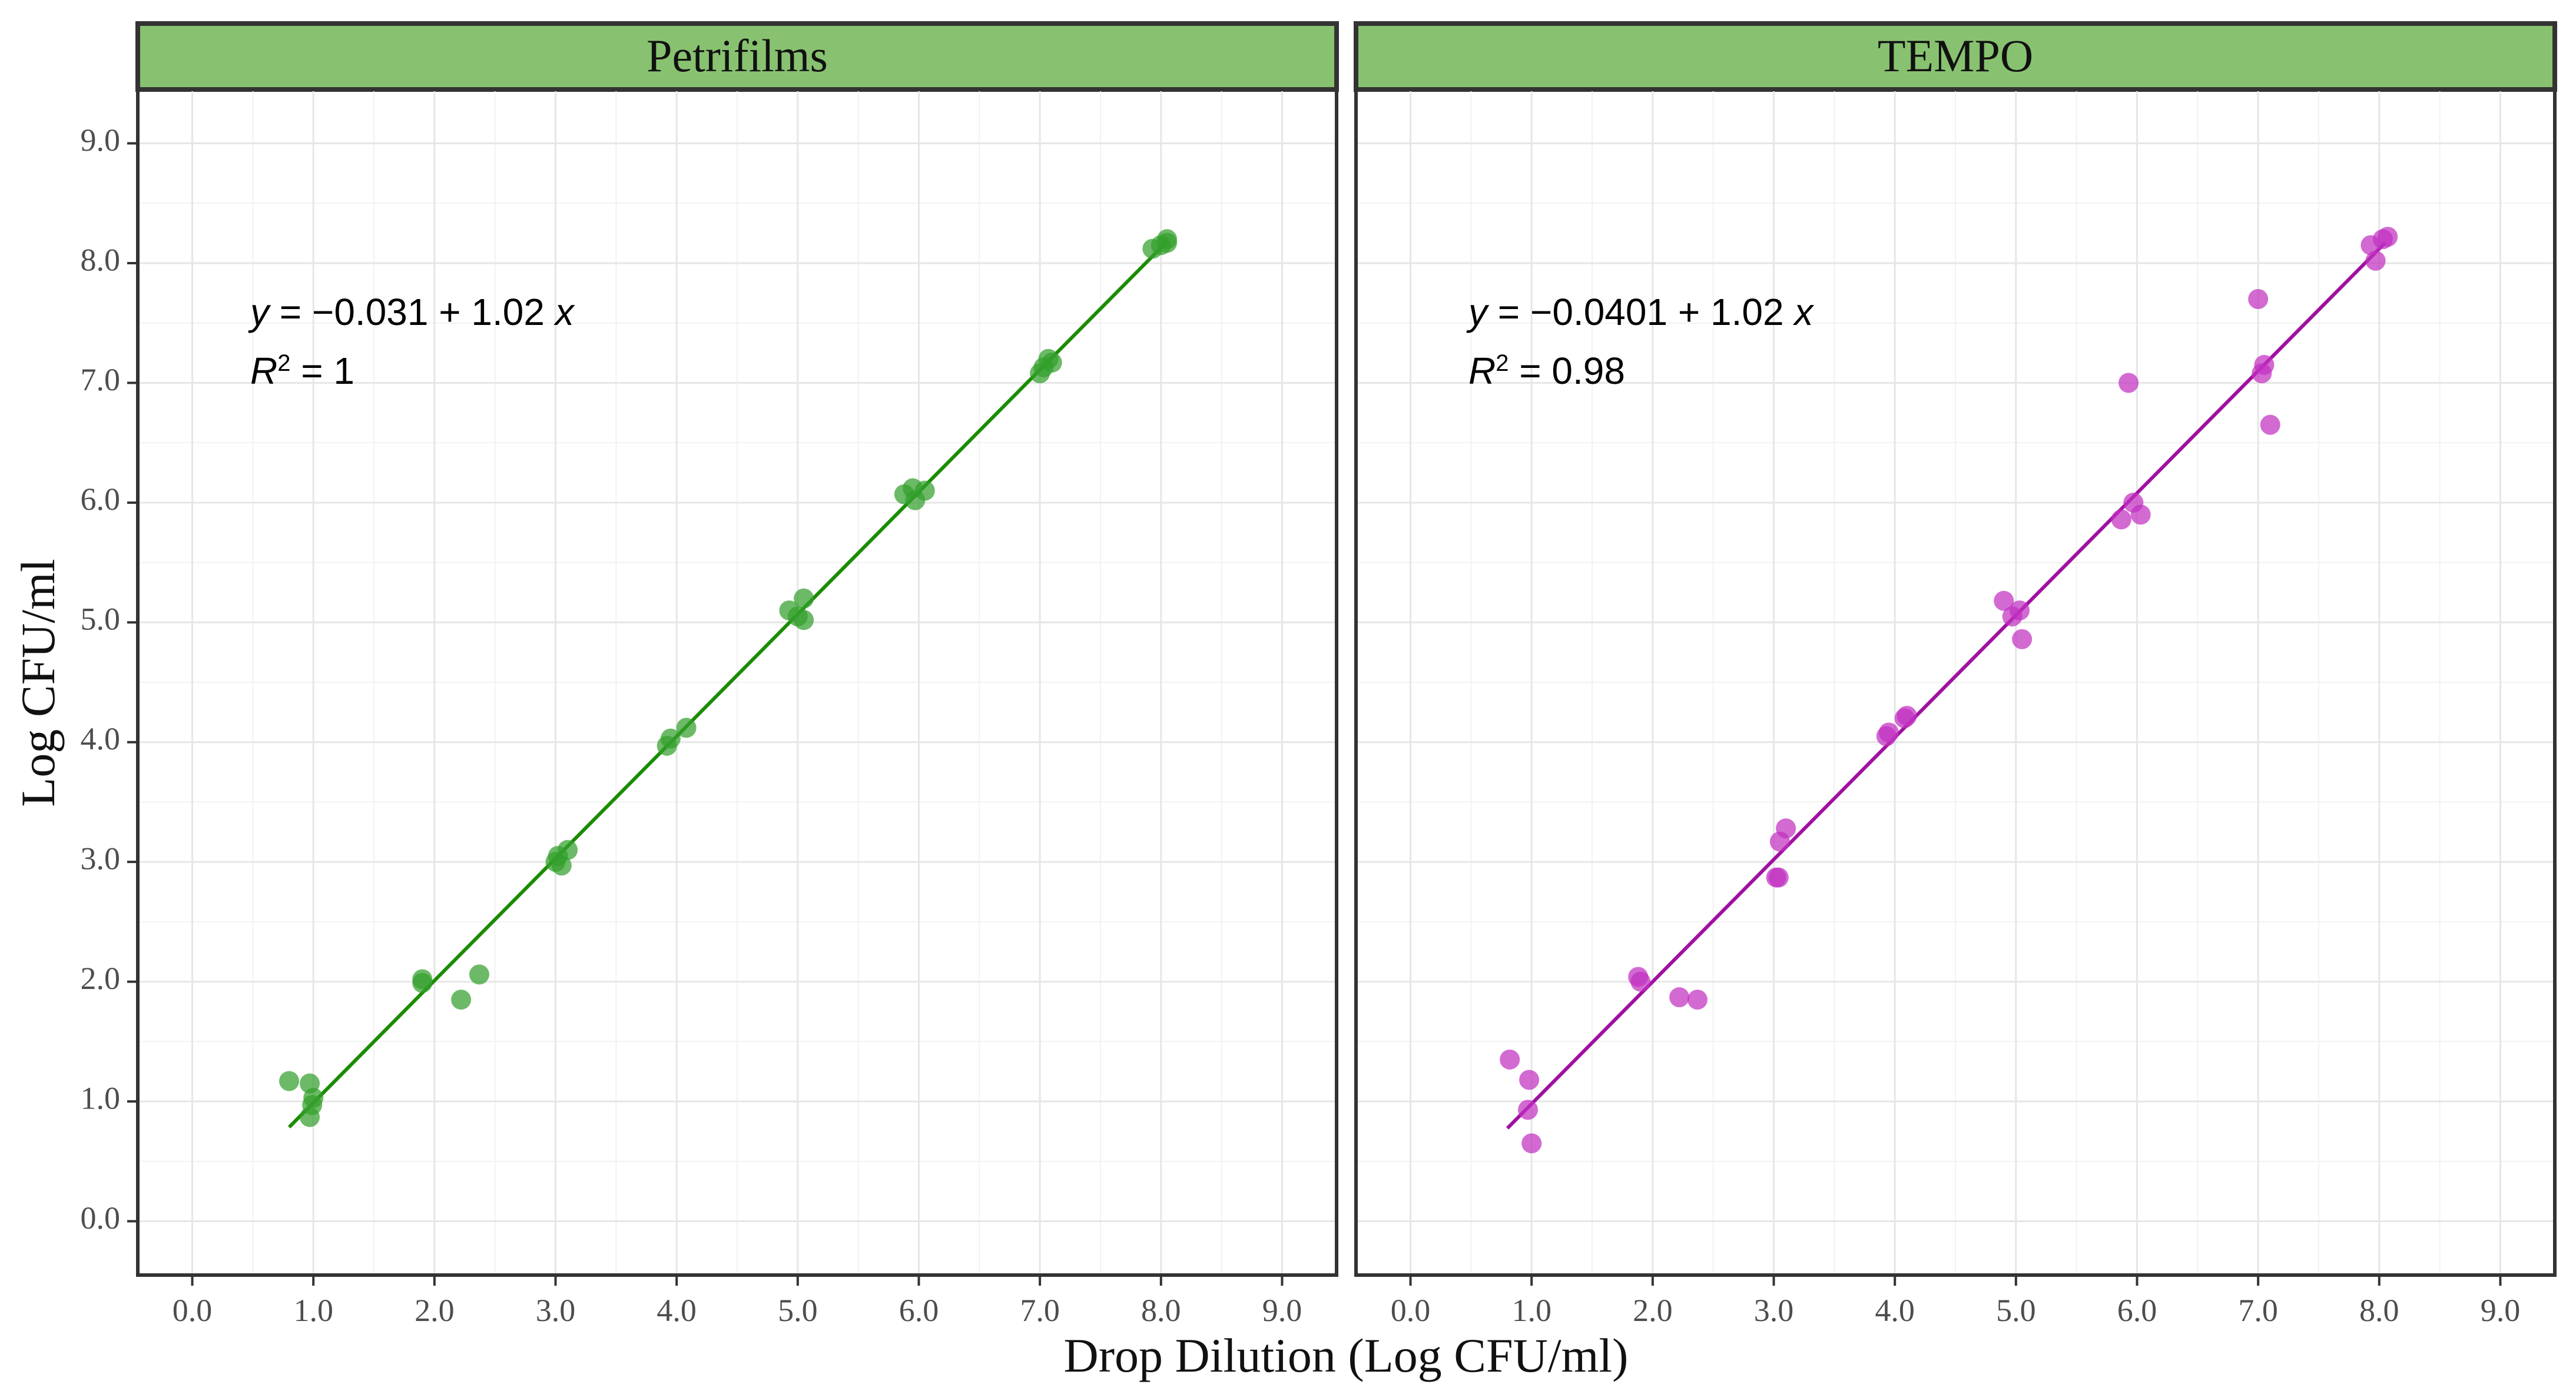 This screenshot has height=1394, width=2576. Describe the element at coordinates (101, 859) in the screenshot. I see `y-tick-label: 3.0` at that location.